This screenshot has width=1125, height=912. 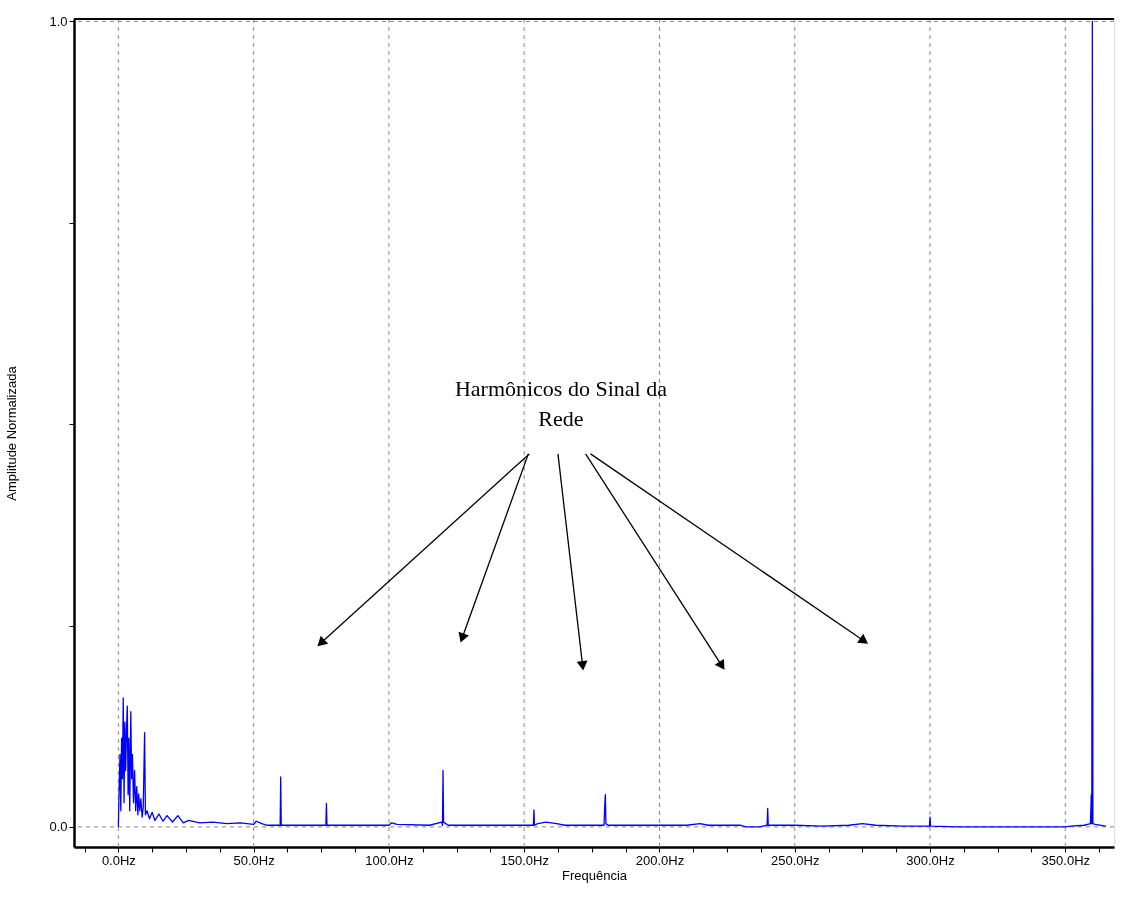 What do you see at coordinates (12, 433) in the screenshot?
I see `y-axis-title: Amplitude Normalizada` at bounding box center [12, 433].